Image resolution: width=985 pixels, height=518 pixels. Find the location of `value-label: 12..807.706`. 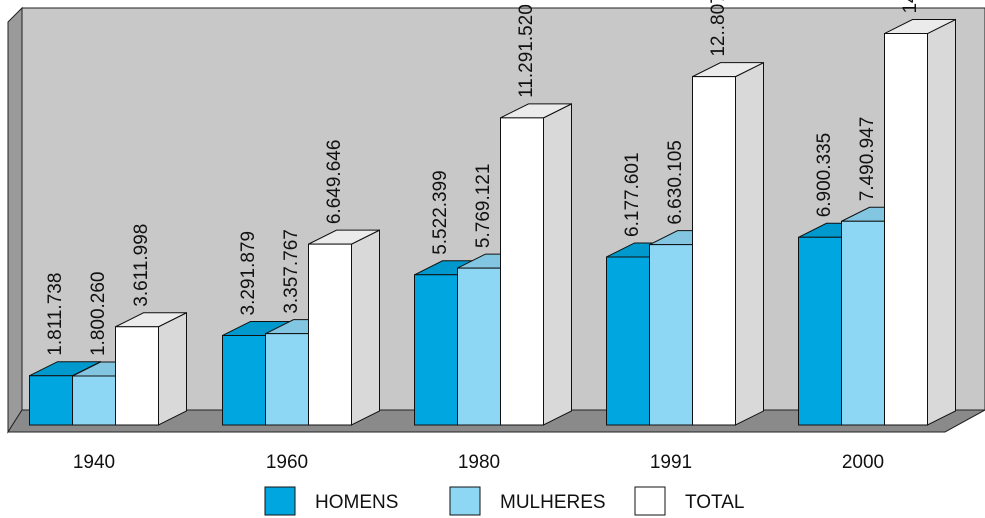

value-label: 12..807.706 is located at coordinates (718, 28).